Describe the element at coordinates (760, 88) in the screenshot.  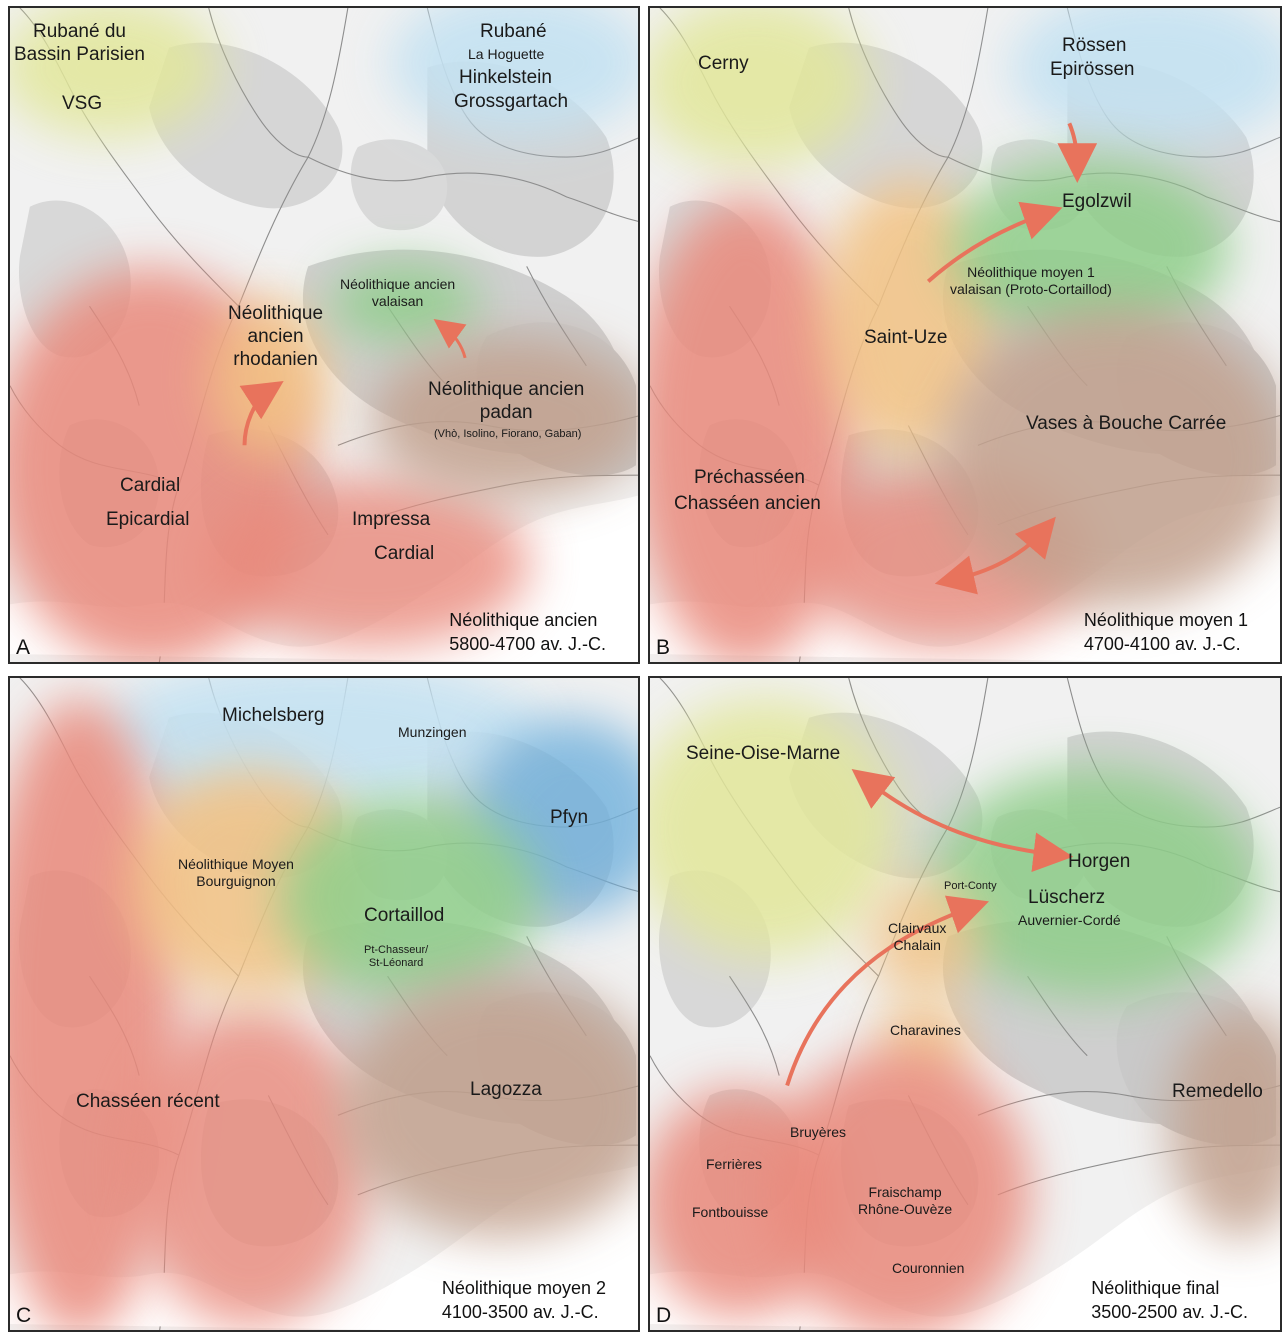
I see `zone-cerny` at that location.